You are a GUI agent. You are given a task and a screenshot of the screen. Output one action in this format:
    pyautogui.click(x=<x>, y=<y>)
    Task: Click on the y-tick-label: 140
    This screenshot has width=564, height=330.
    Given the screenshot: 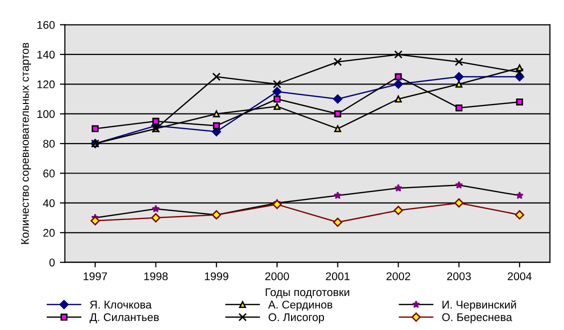 What is the action you would take?
    pyautogui.click(x=46, y=54)
    